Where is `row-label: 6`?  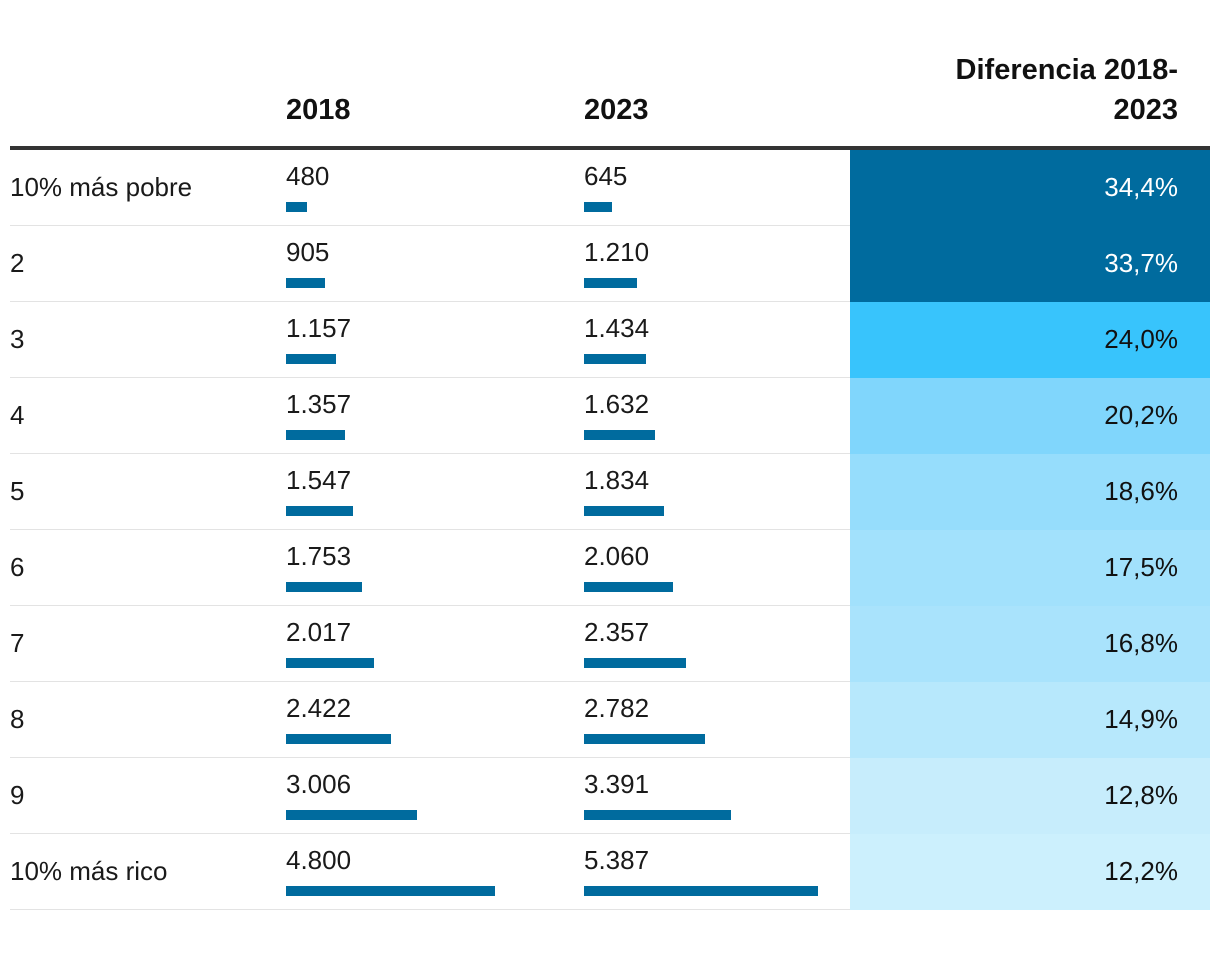
row-label: 6 is located at coordinates (17, 567).